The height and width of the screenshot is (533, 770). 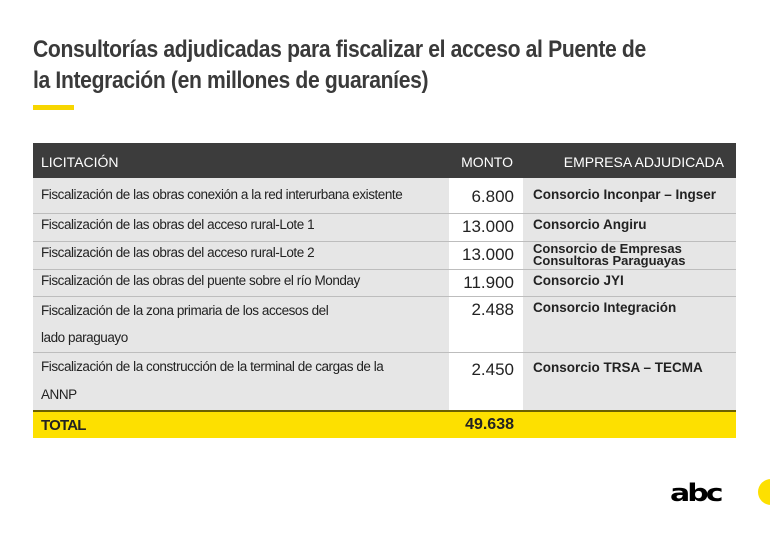 I want to click on monto-cell: 2.488, so click(x=486, y=324).